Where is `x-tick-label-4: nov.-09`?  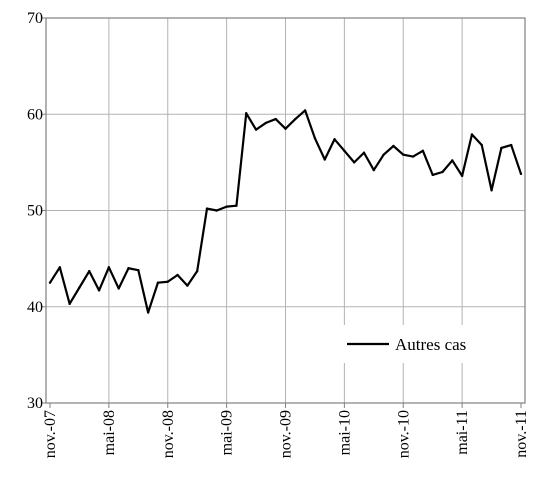
x-tick-label-4: nov.-09 is located at coordinates (286, 434).